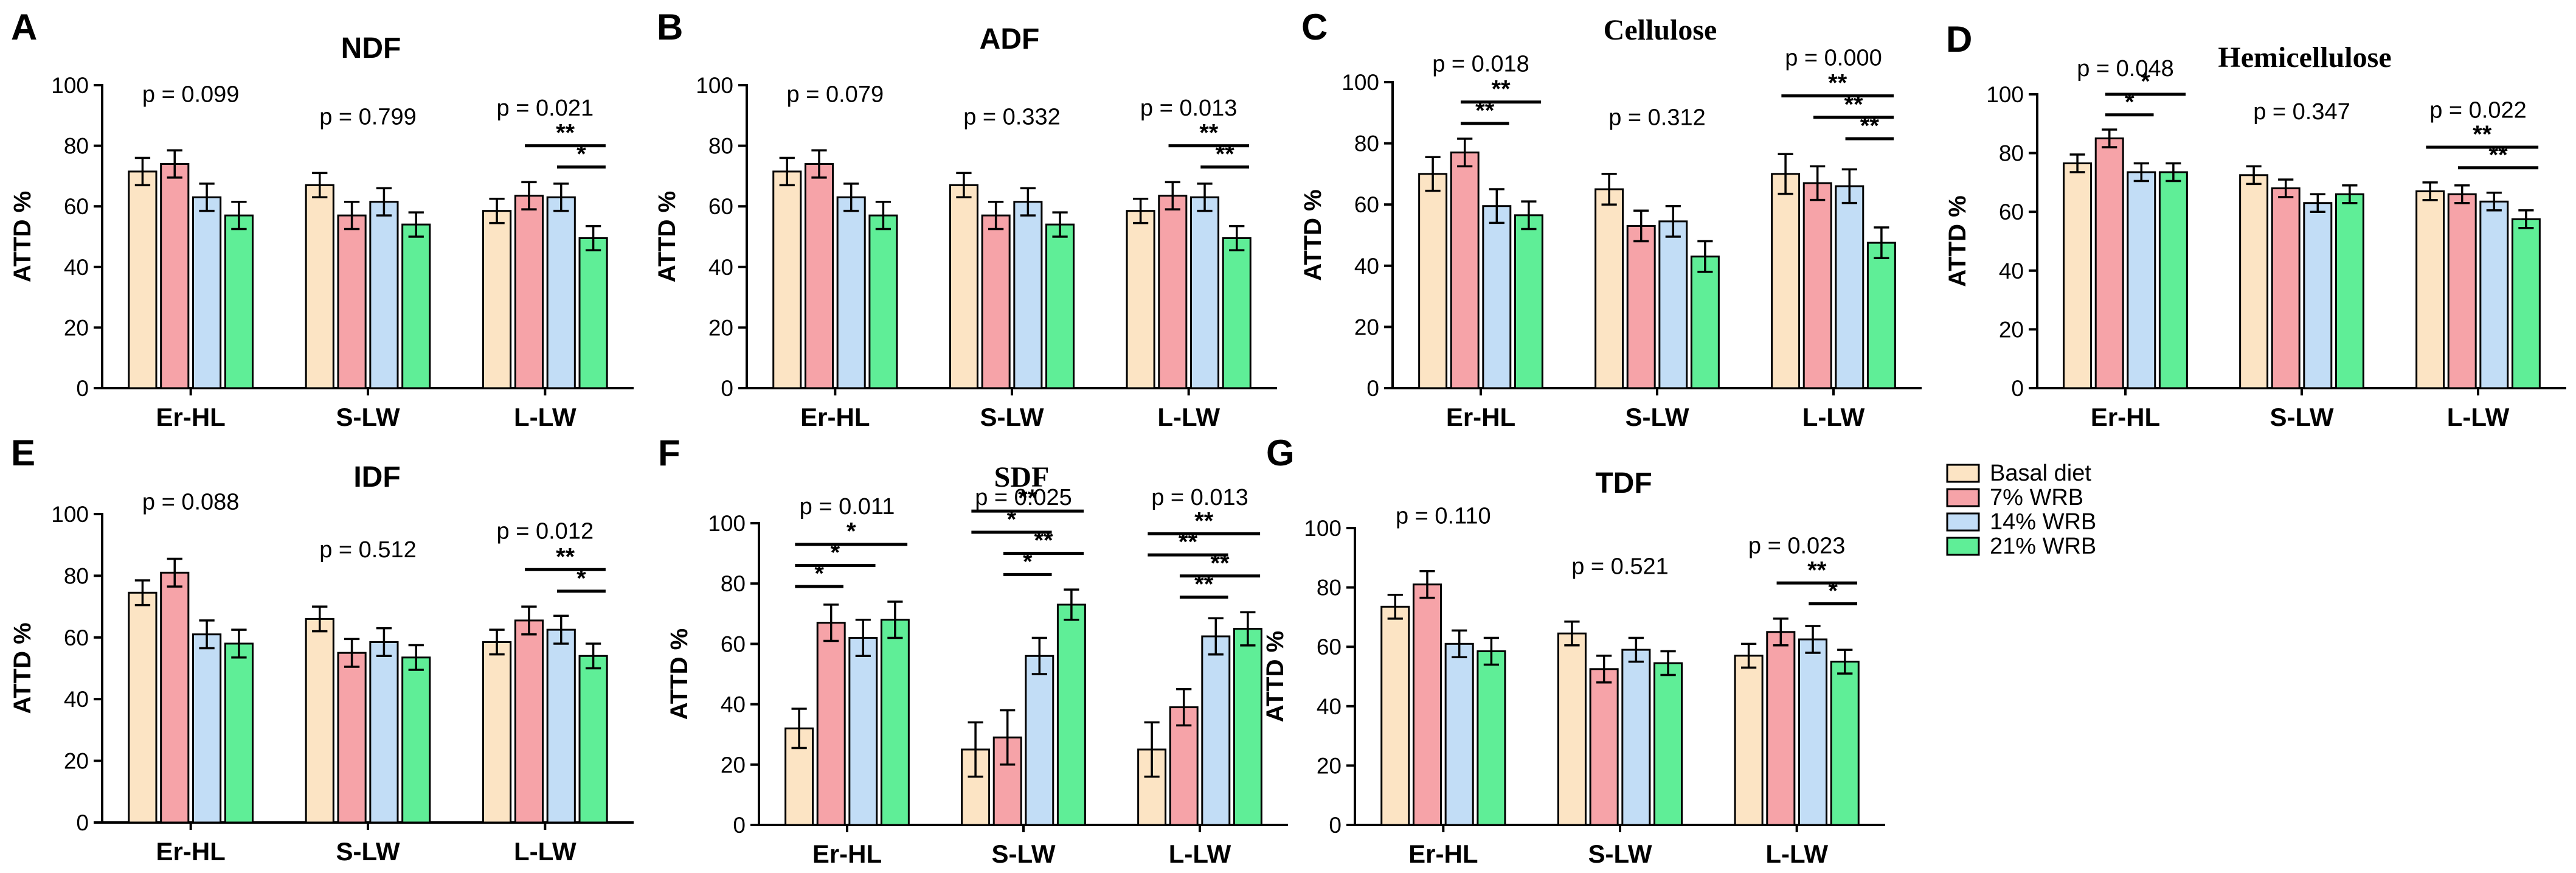 This screenshot has height=873, width=2576. What do you see at coordinates (1797, 545) in the screenshot?
I see `p-value-label: p = 0.023` at bounding box center [1797, 545].